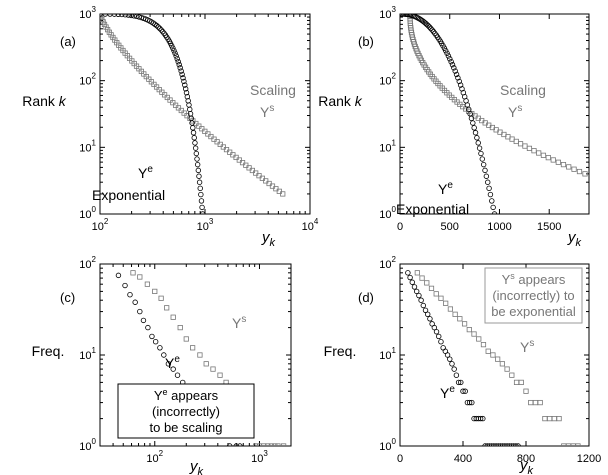  I want to click on x-tick-text: 1200, so click(589, 459).